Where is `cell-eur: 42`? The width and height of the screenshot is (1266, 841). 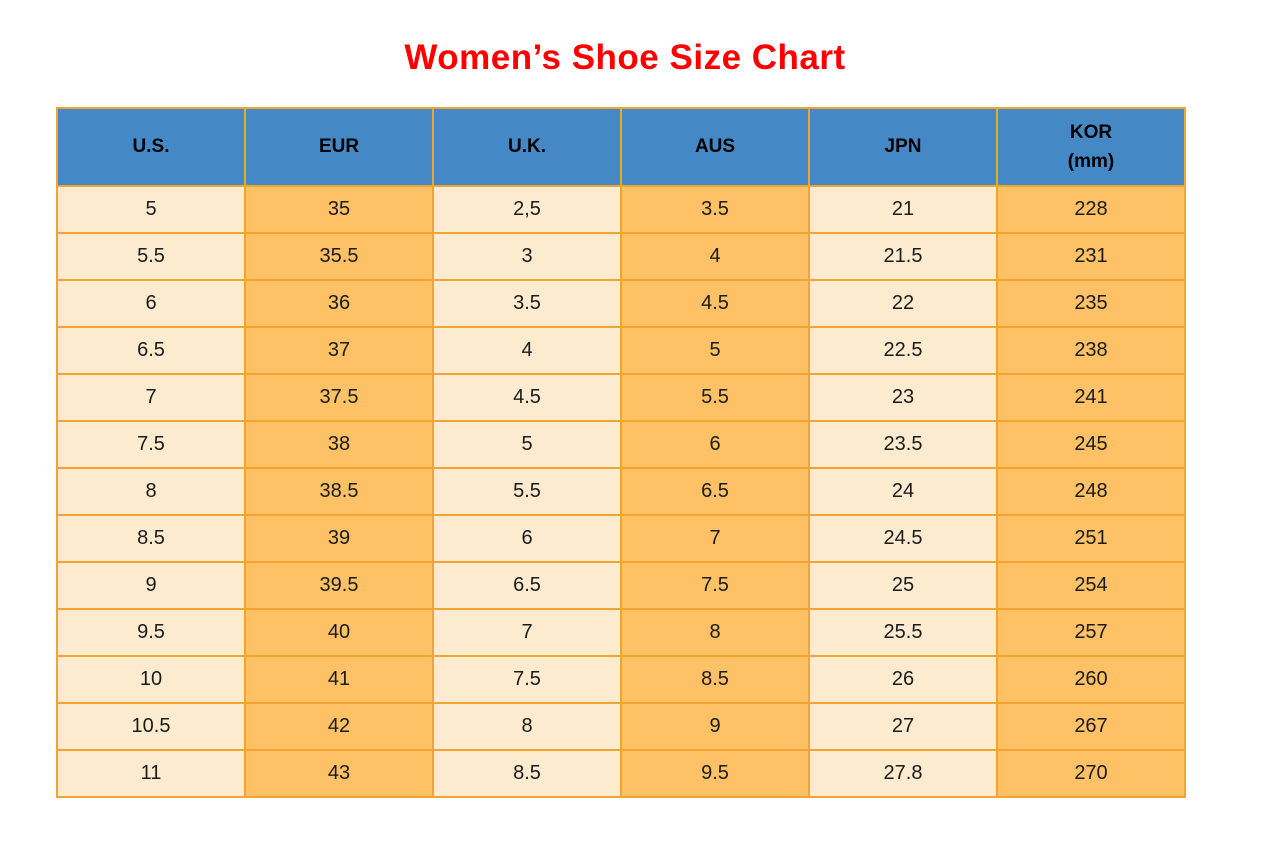 cell-eur: 42 is located at coordinates (339, 726).